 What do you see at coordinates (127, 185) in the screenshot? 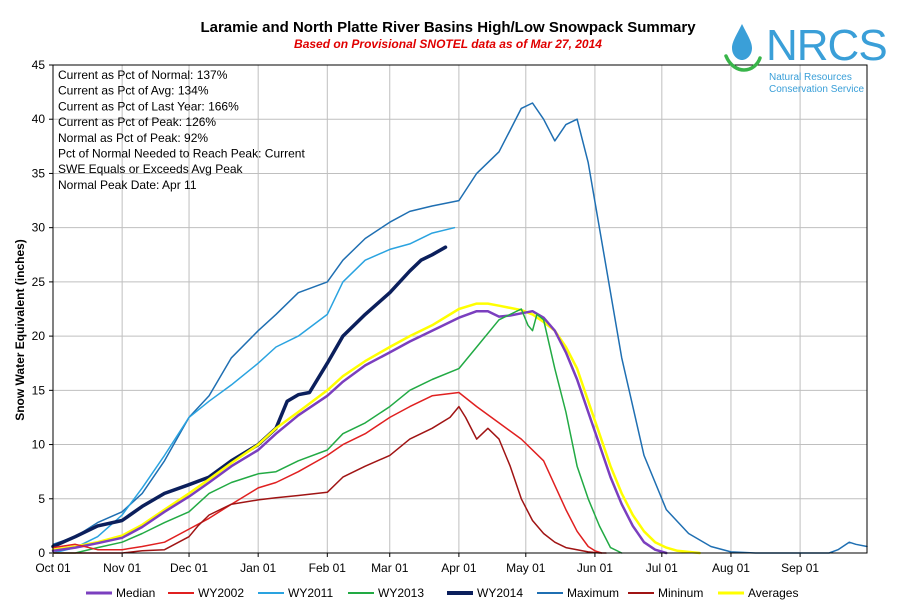
I see `stat-line: Normal Peak Date: Apr 11` at bounding box center [127, 185].